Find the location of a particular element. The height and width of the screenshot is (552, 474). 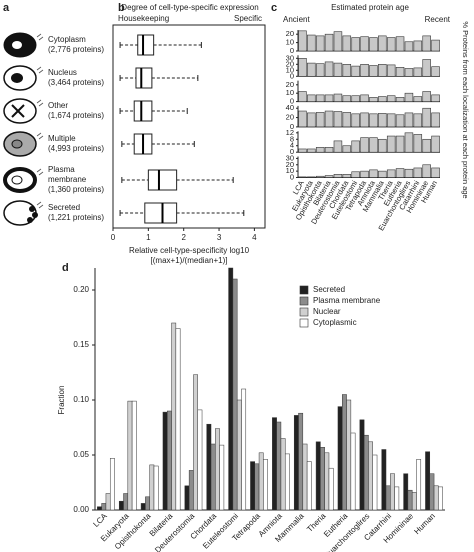

localization-label: (1,674 proteins) is located at coordinates (76, 115).